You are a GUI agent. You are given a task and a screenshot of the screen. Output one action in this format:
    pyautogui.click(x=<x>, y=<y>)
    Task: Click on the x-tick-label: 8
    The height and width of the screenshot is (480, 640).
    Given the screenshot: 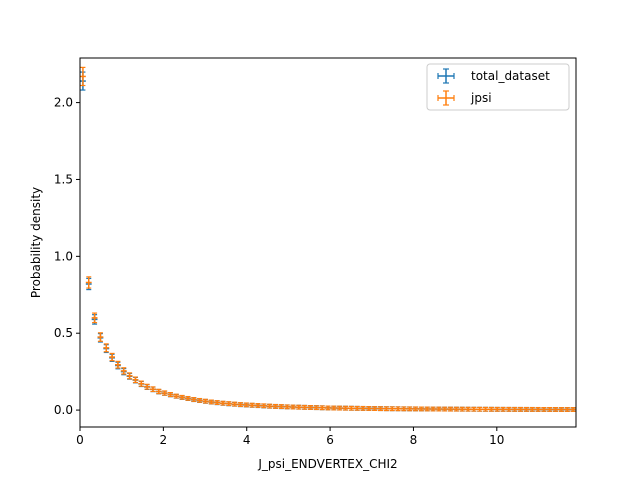 What is the action you would take?
    pyautogui.click(x=414, y=440)
    